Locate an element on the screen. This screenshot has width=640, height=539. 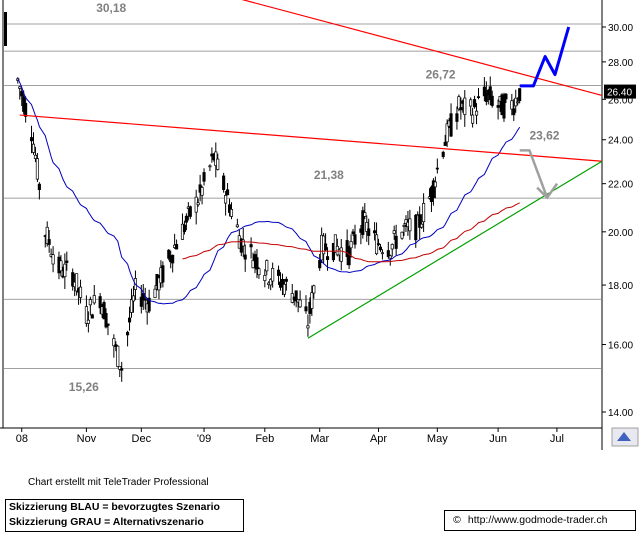
x-tick-label: Mar is located at coordinates (319, 439).